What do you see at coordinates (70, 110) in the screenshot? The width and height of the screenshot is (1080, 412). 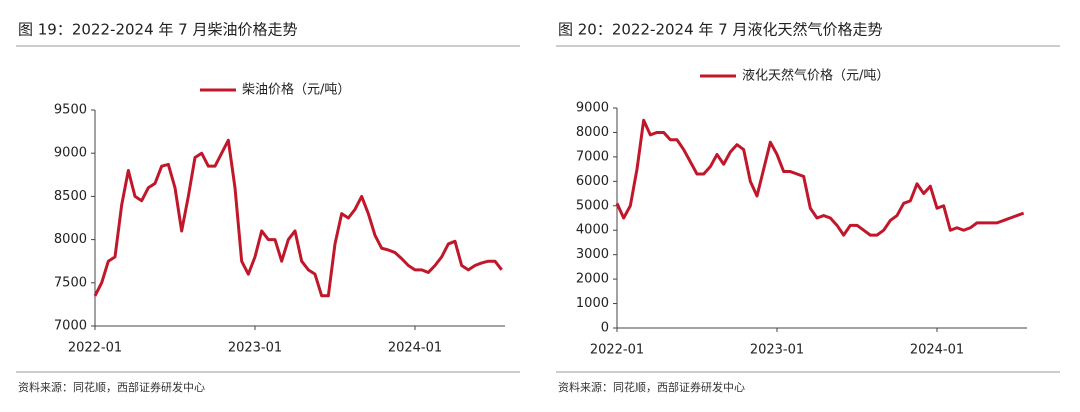 I see `y-tick-label: 9500` at bounding box center [70, 110].